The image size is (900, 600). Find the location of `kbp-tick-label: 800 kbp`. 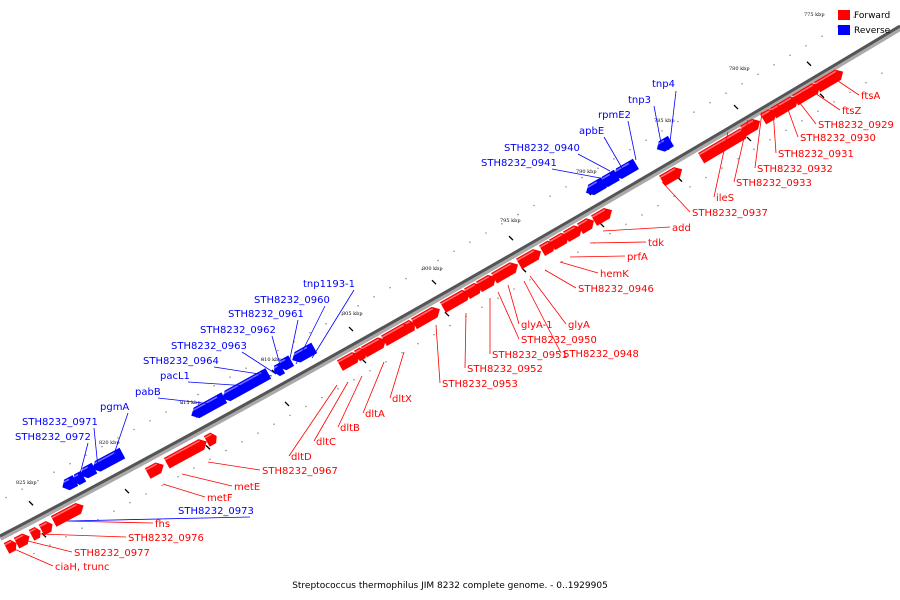

kbp-tick-label: 800 kbp is located at coordinates (432, 269).